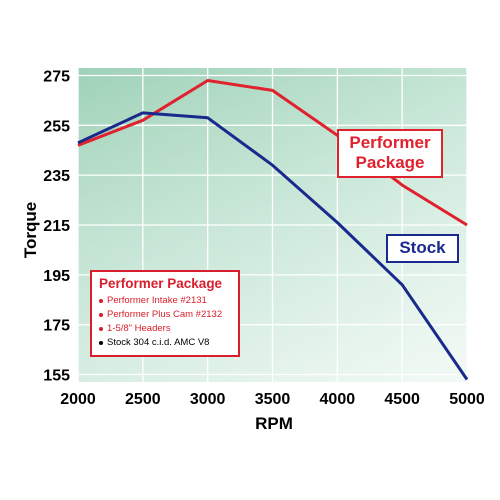  I want to click on y-tick-label: 155, so click(56, 376).